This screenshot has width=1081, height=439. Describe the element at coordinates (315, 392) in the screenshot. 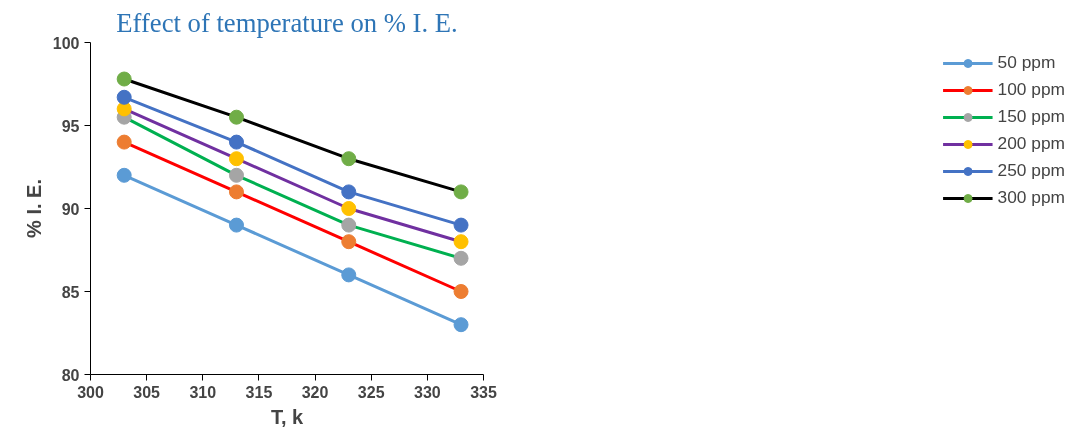

I see `x-tick-label: 320` at that location.